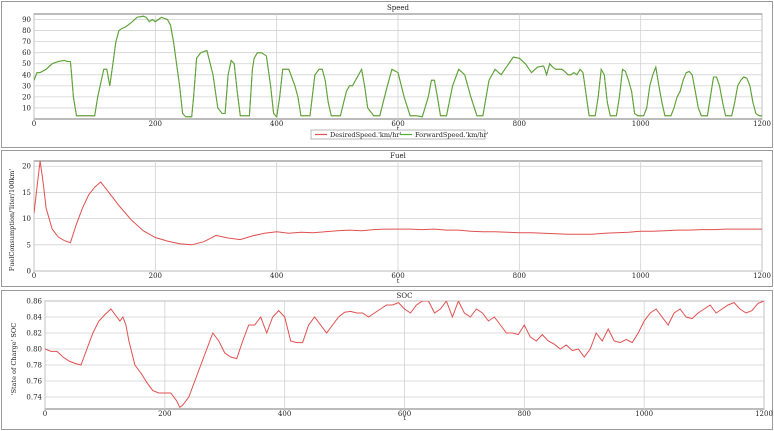  I want to click on chart-title: Fuel, so click(398, 156).